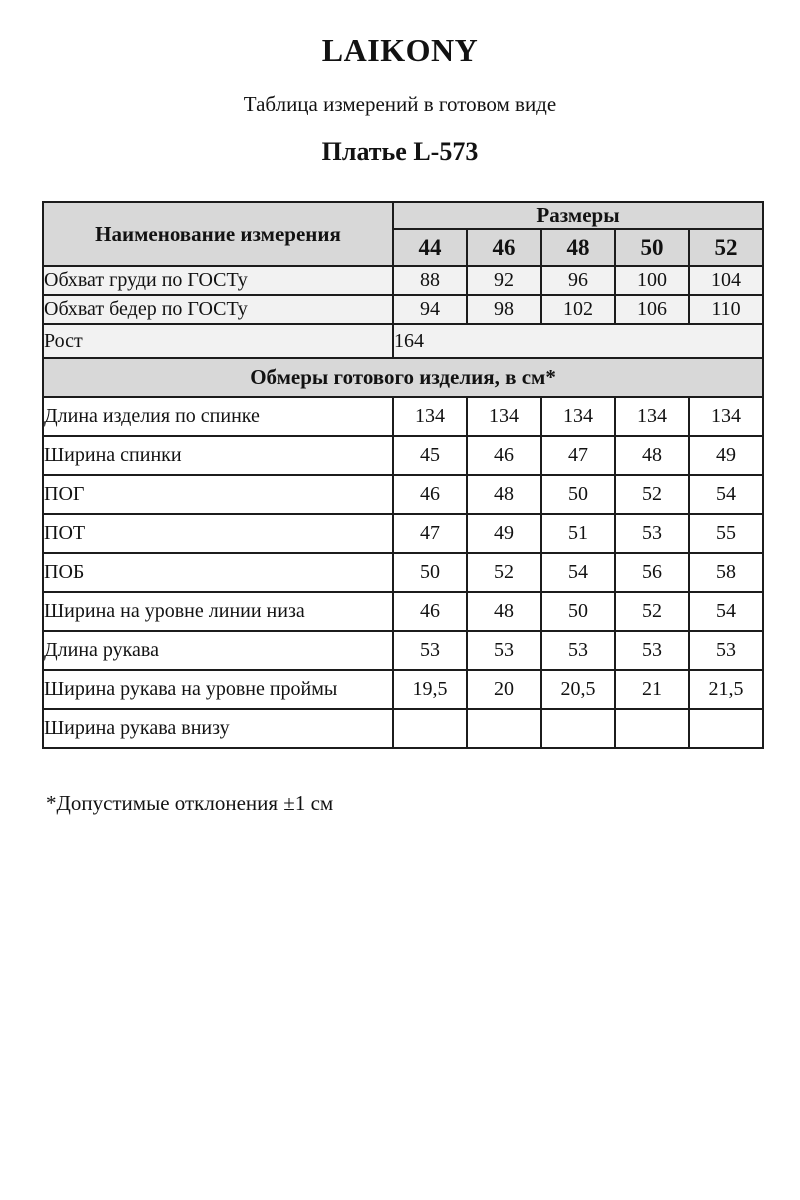 This screenshot has width=800, height=1200. What do you see at coordinates (190, 803) in the screenshot?
I see `tolerance-footnote: *Допустимые отклонения ±1 см` at bounding box center [190, 803].